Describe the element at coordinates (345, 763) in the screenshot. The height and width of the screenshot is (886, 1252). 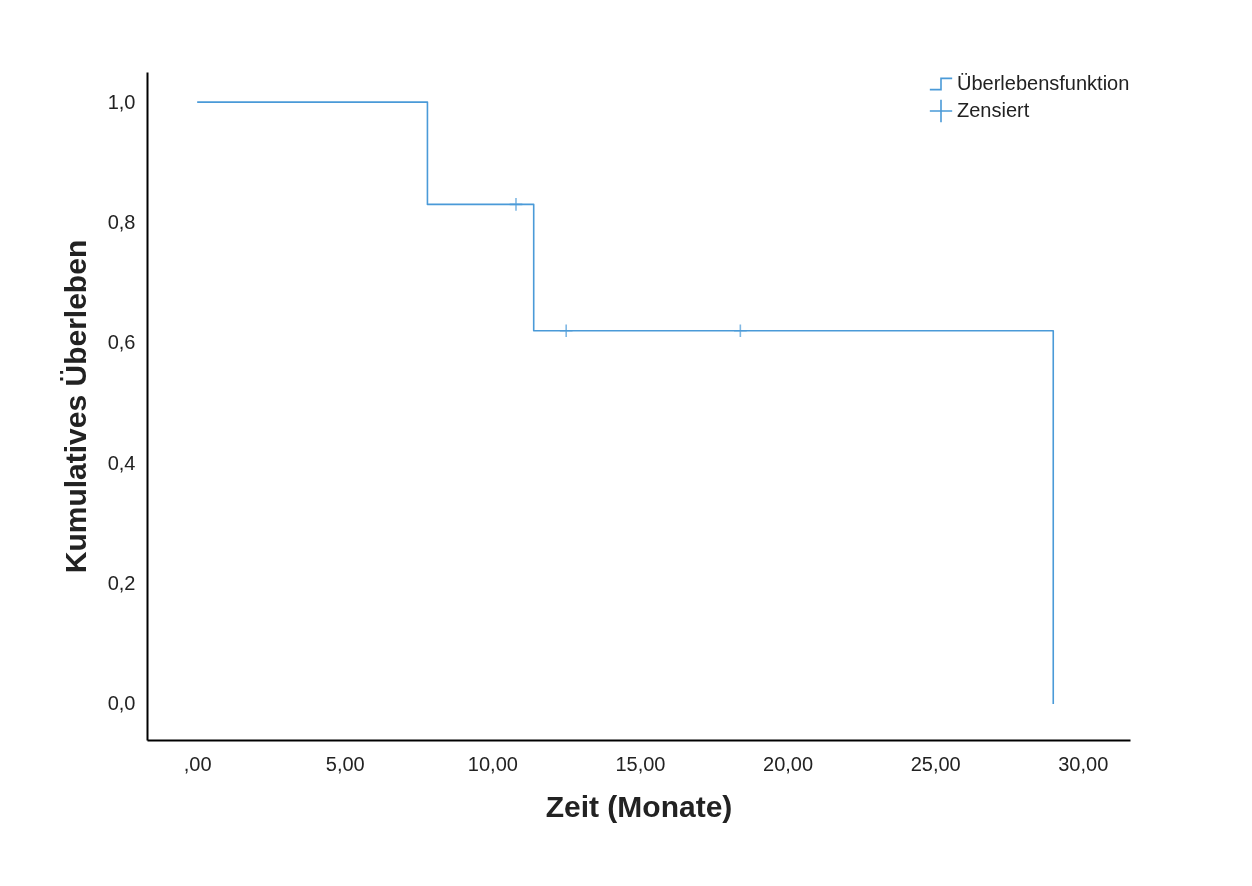
I see `x-tick-label: 5,00` at that location.